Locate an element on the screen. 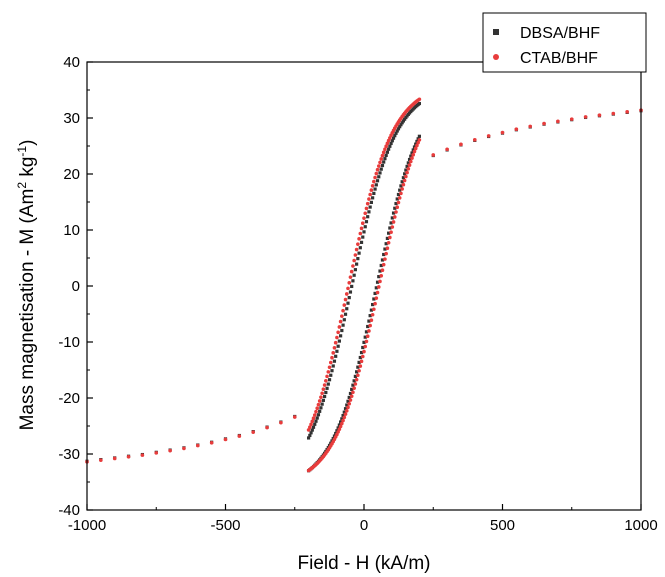 This screenshot has height=577, width=665. legend-marker-square is located at coordinates (496, 32).